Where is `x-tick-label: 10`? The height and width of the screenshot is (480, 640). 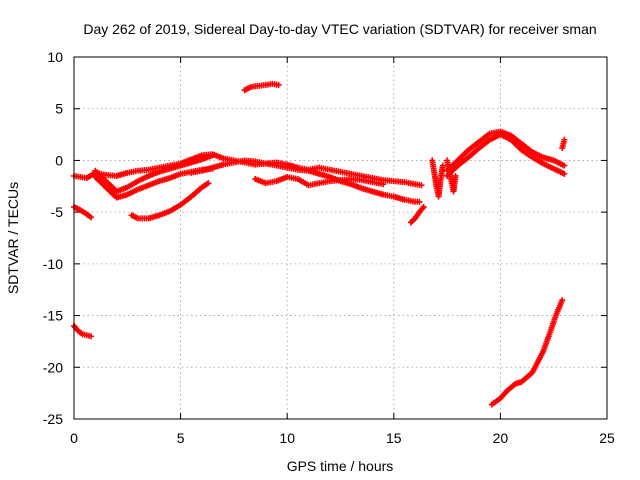 x-tick-label: 10 is located at coordinates (287, 438).